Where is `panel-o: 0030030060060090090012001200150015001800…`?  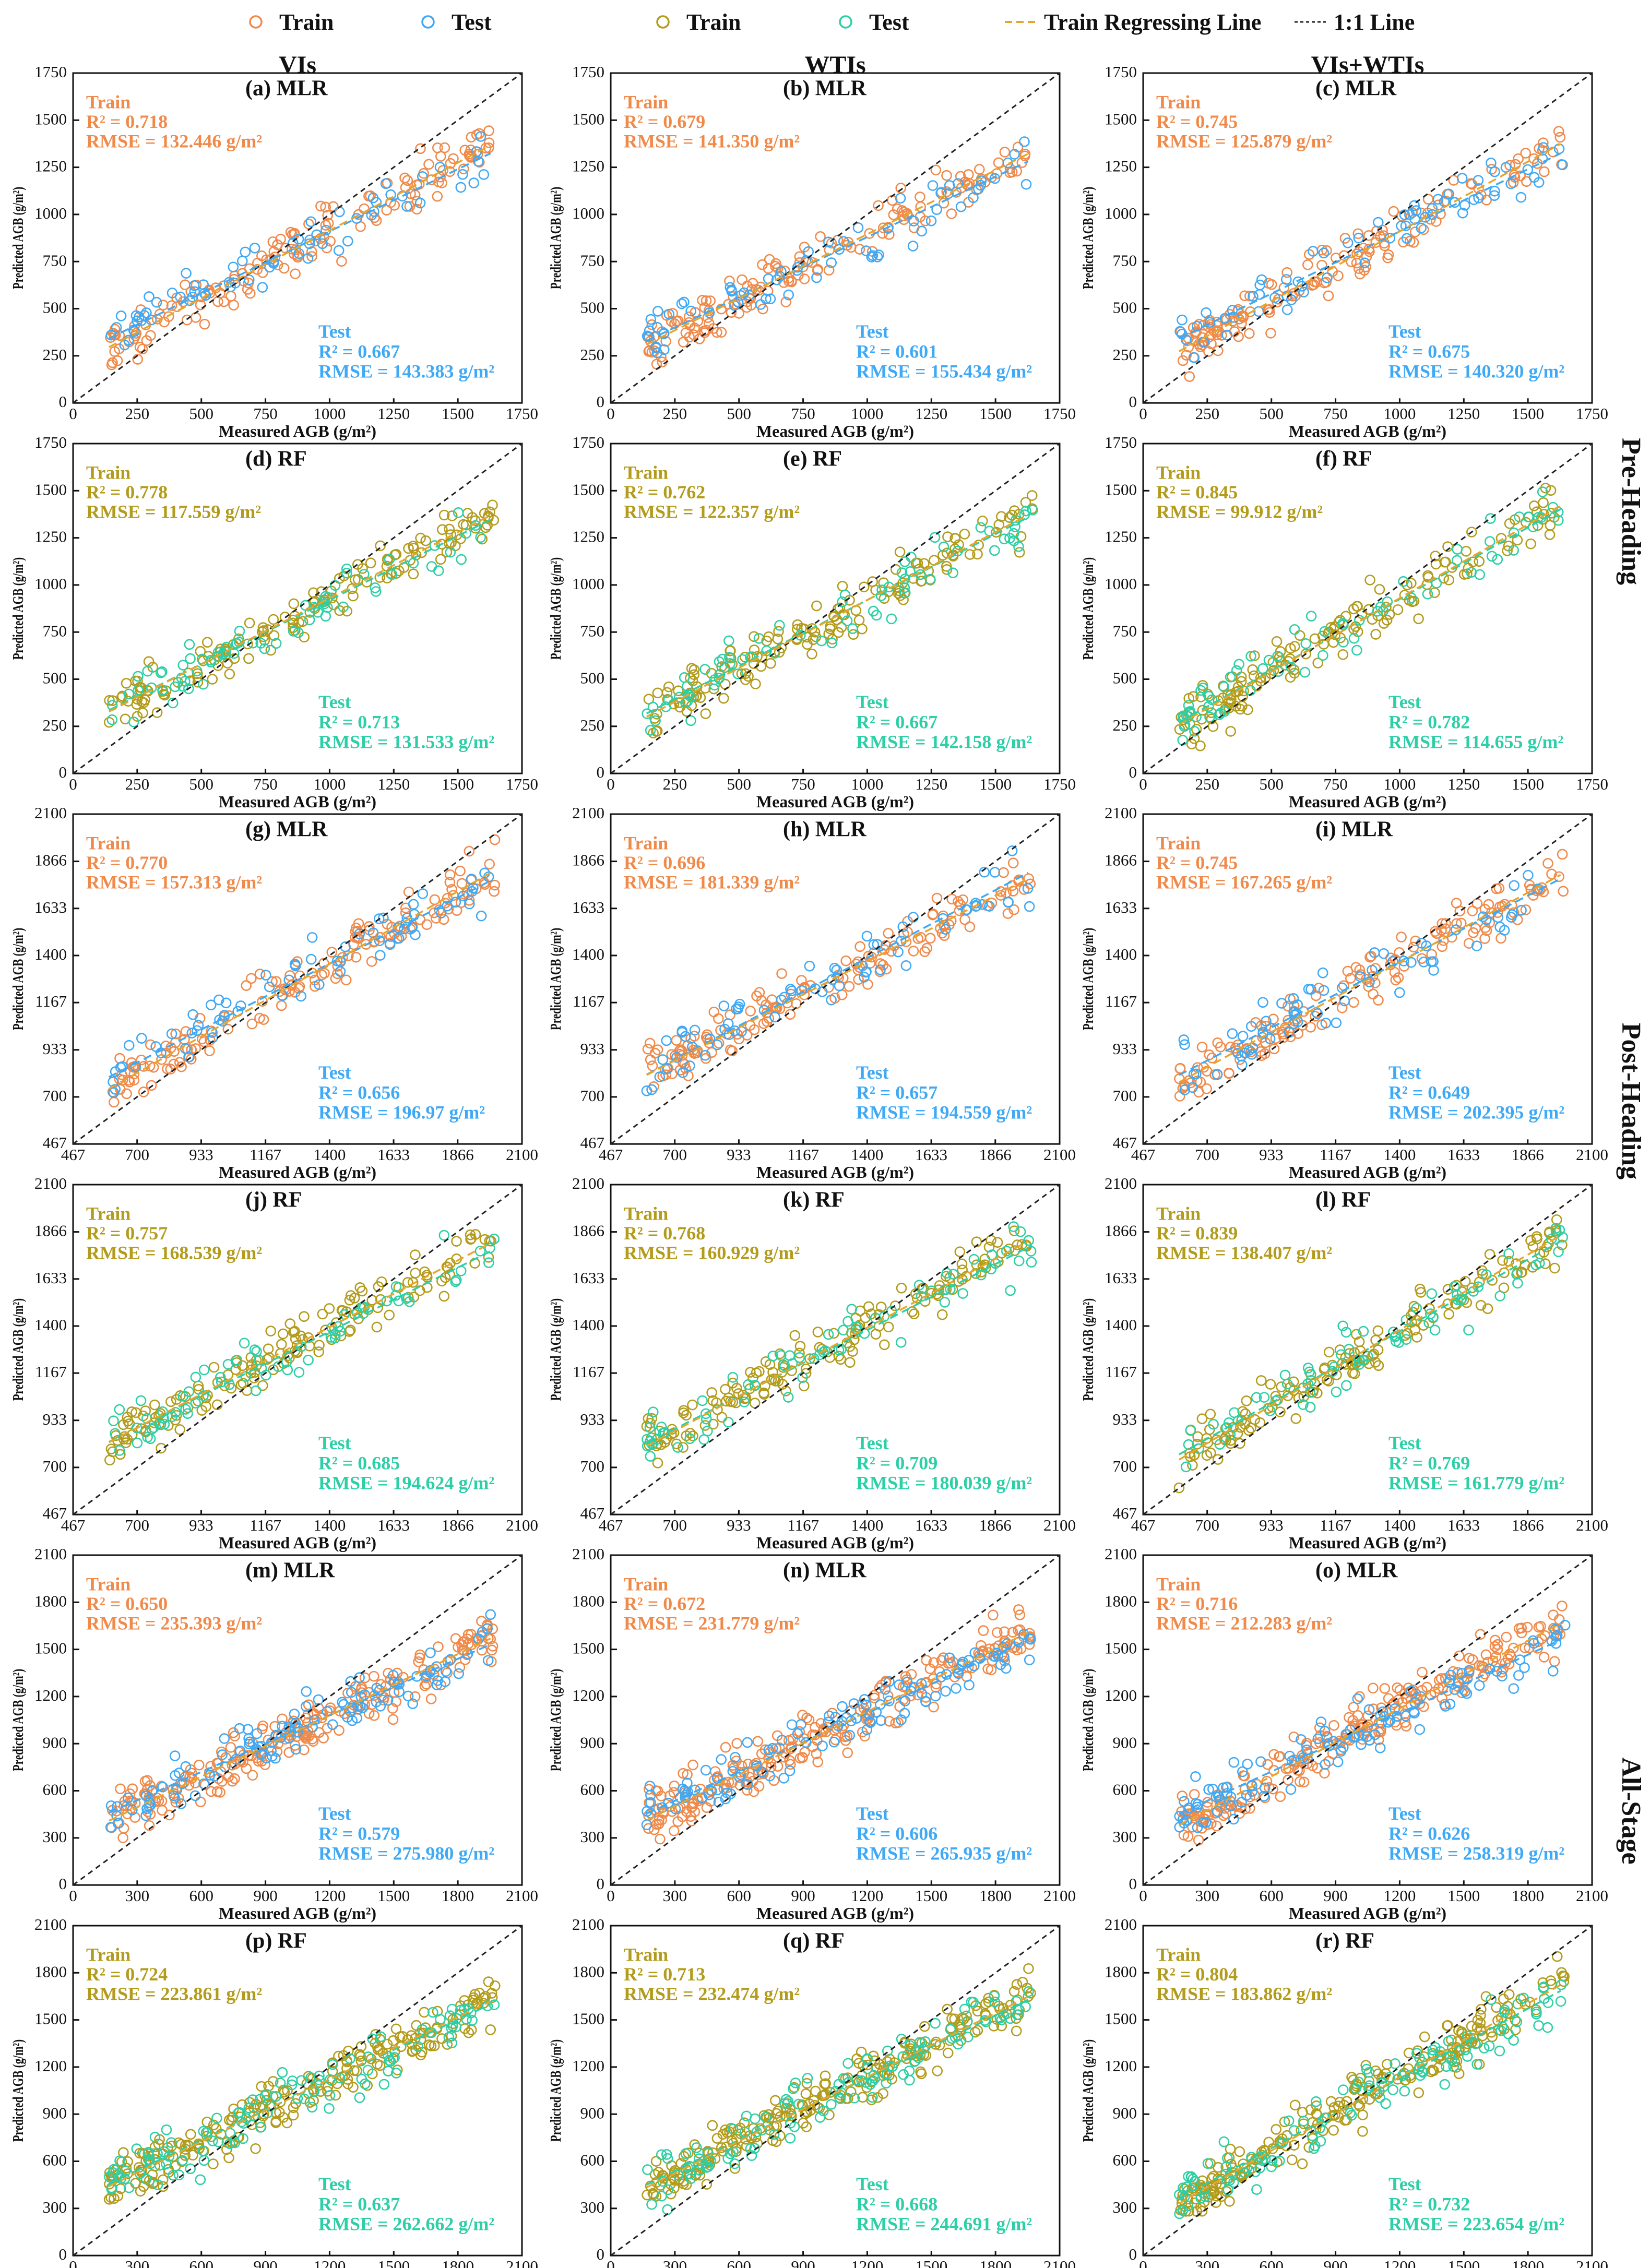
panel-o: 0030030060060090090012001200150015001800… is located at coordinates (1344, 1734).